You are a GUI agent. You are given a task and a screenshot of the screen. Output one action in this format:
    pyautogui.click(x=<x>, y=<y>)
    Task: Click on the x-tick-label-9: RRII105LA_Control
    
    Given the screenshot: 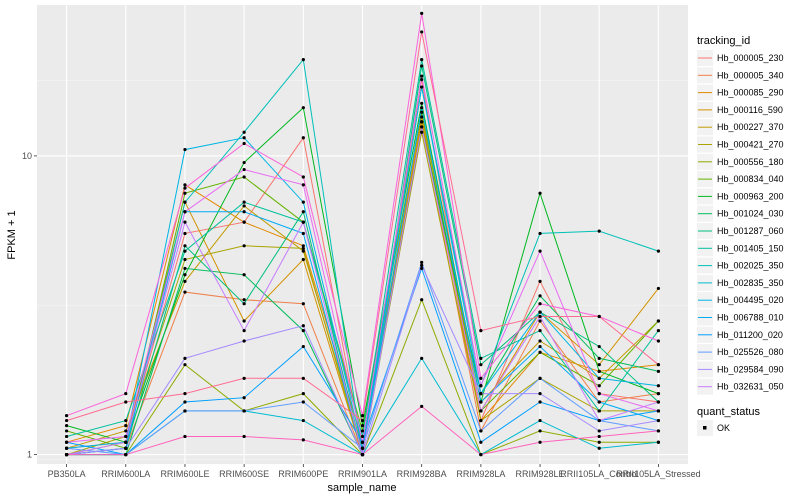 What is the action you would take?
    pyautogui.click(x=599, y=474)
    